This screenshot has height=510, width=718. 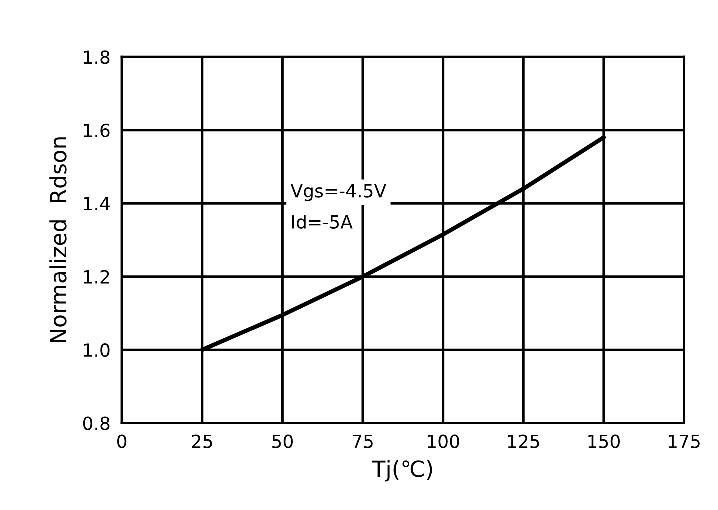 I want to click on x-tick-label: 75, so click(x=362, y=441).